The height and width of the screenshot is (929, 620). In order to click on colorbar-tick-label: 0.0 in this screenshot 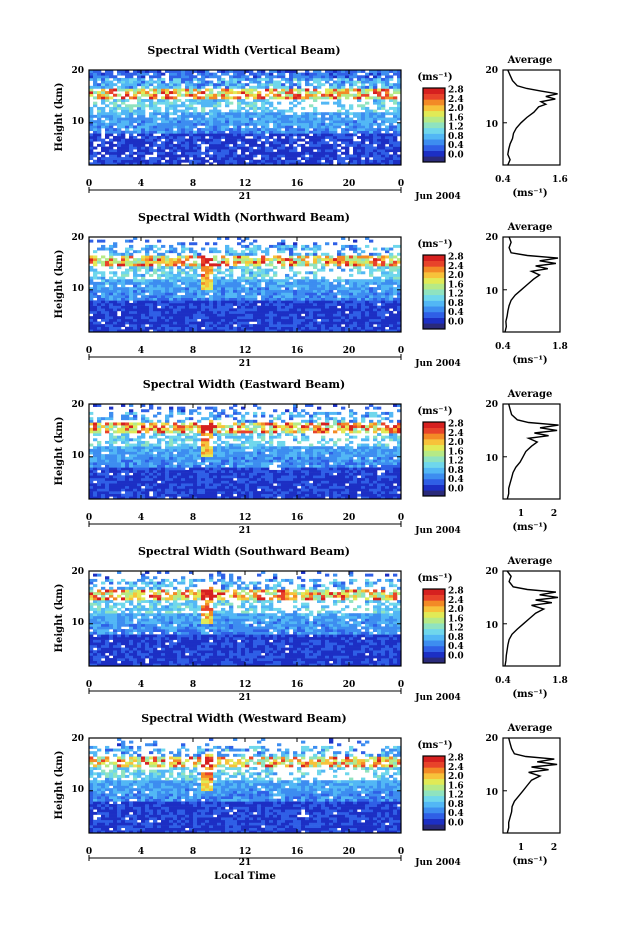, I will do `click(456, 322)`.